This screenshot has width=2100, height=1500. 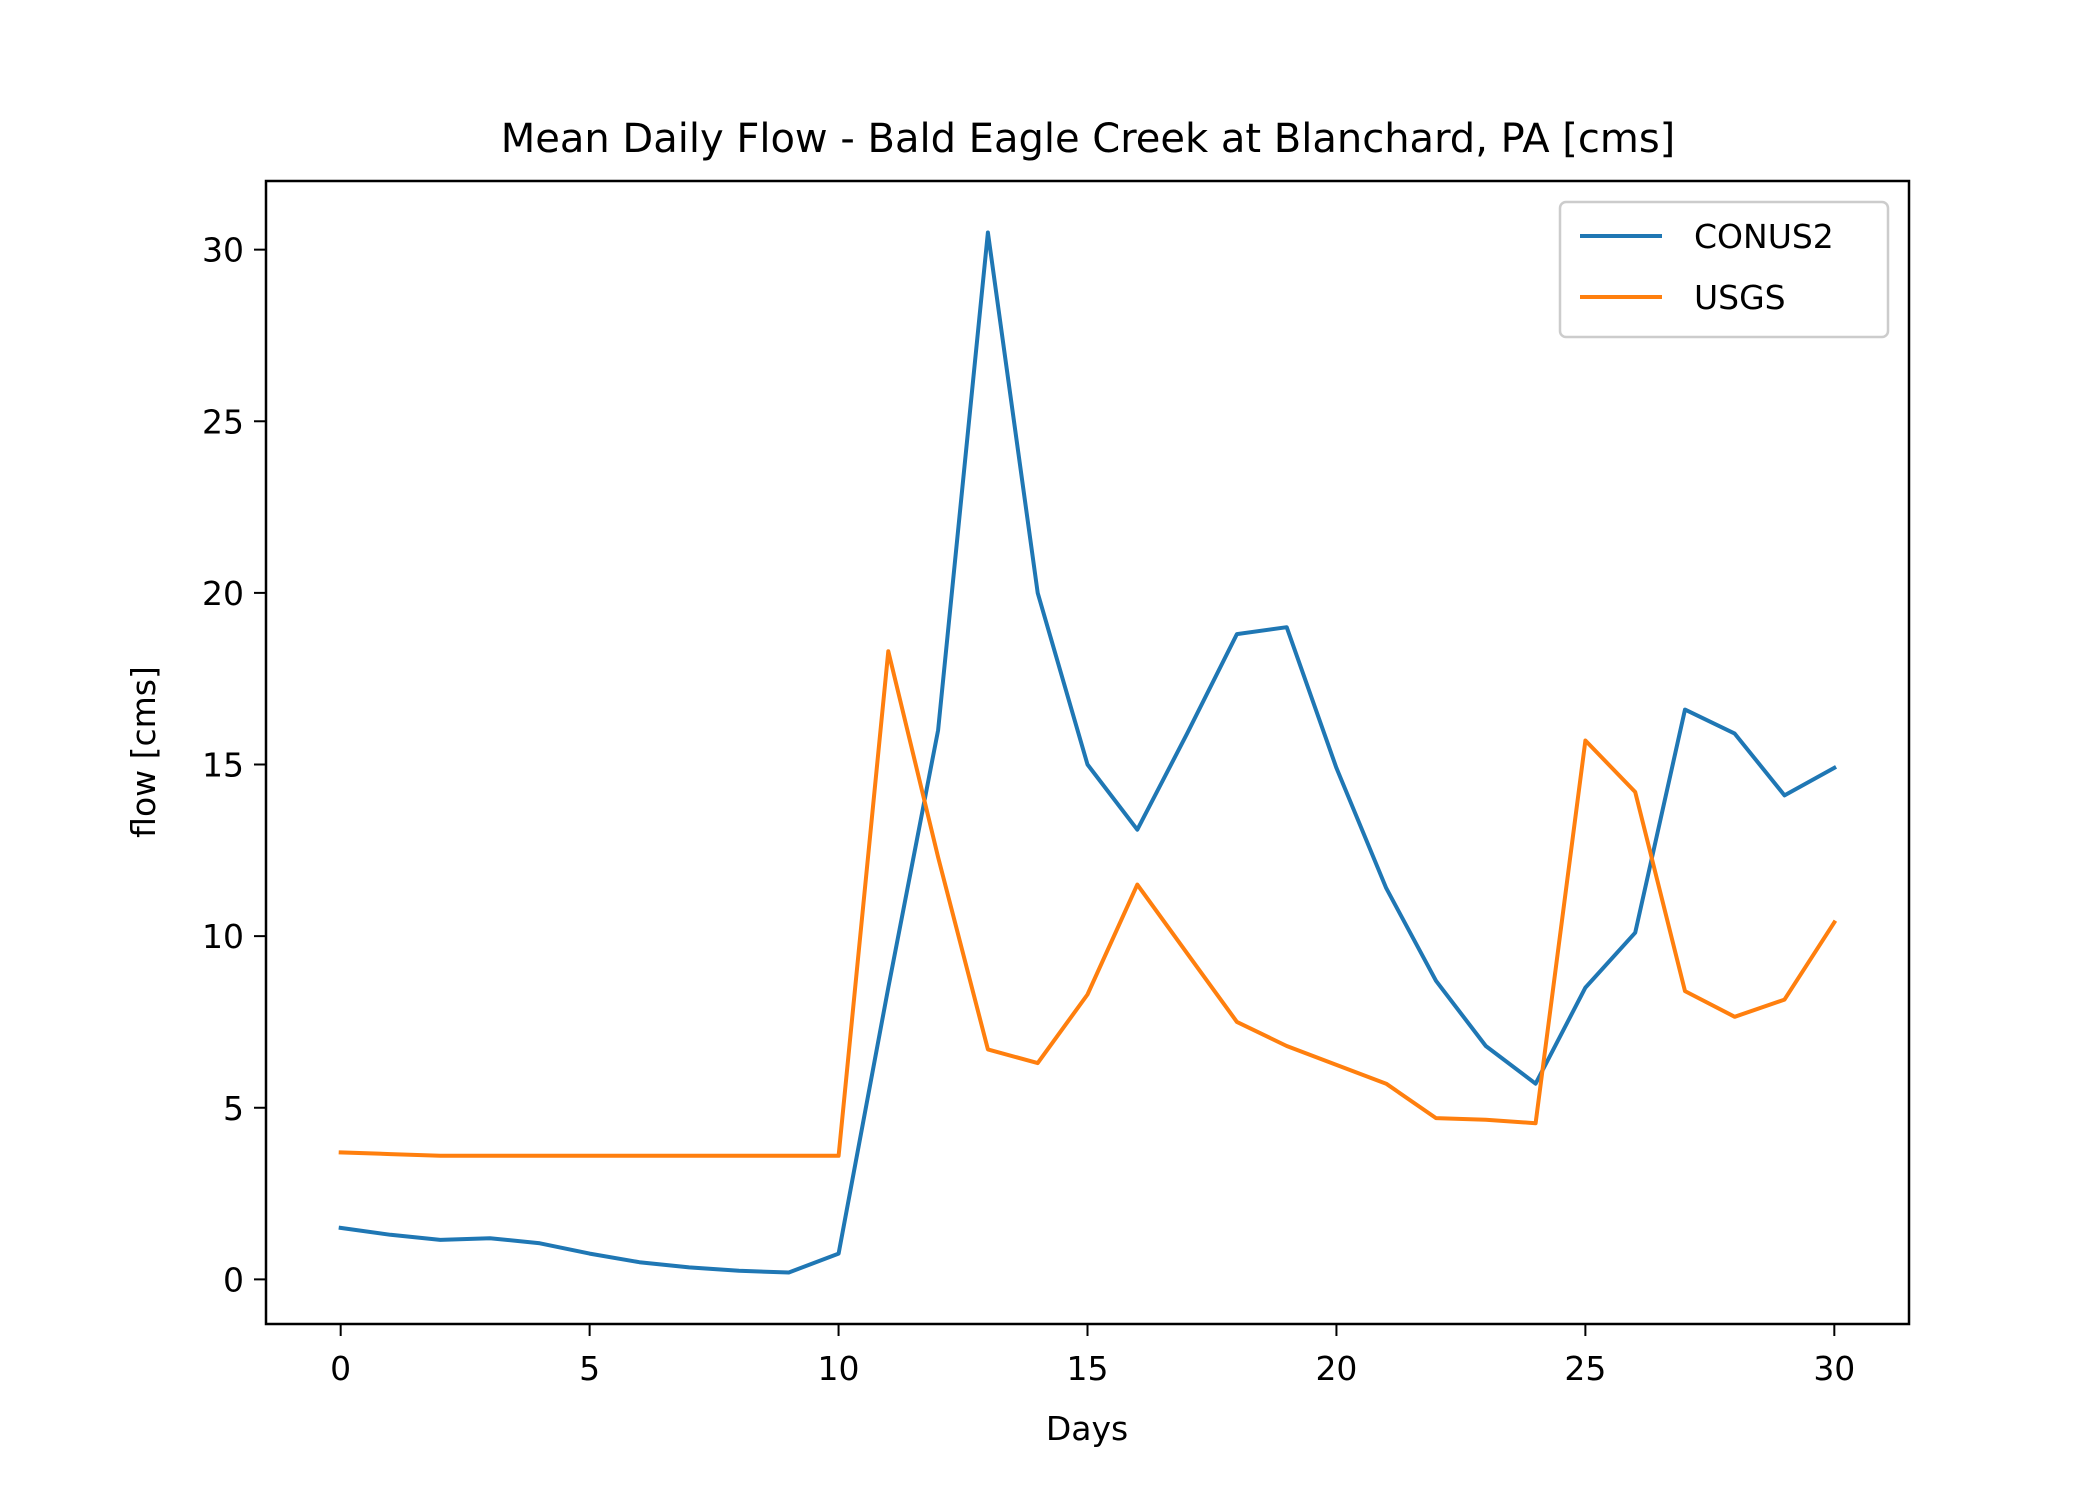 What do you see at coordinates (223, 593) in the screenshot?
I see `y-tick-label: 20` at bounding box center [223, 593].